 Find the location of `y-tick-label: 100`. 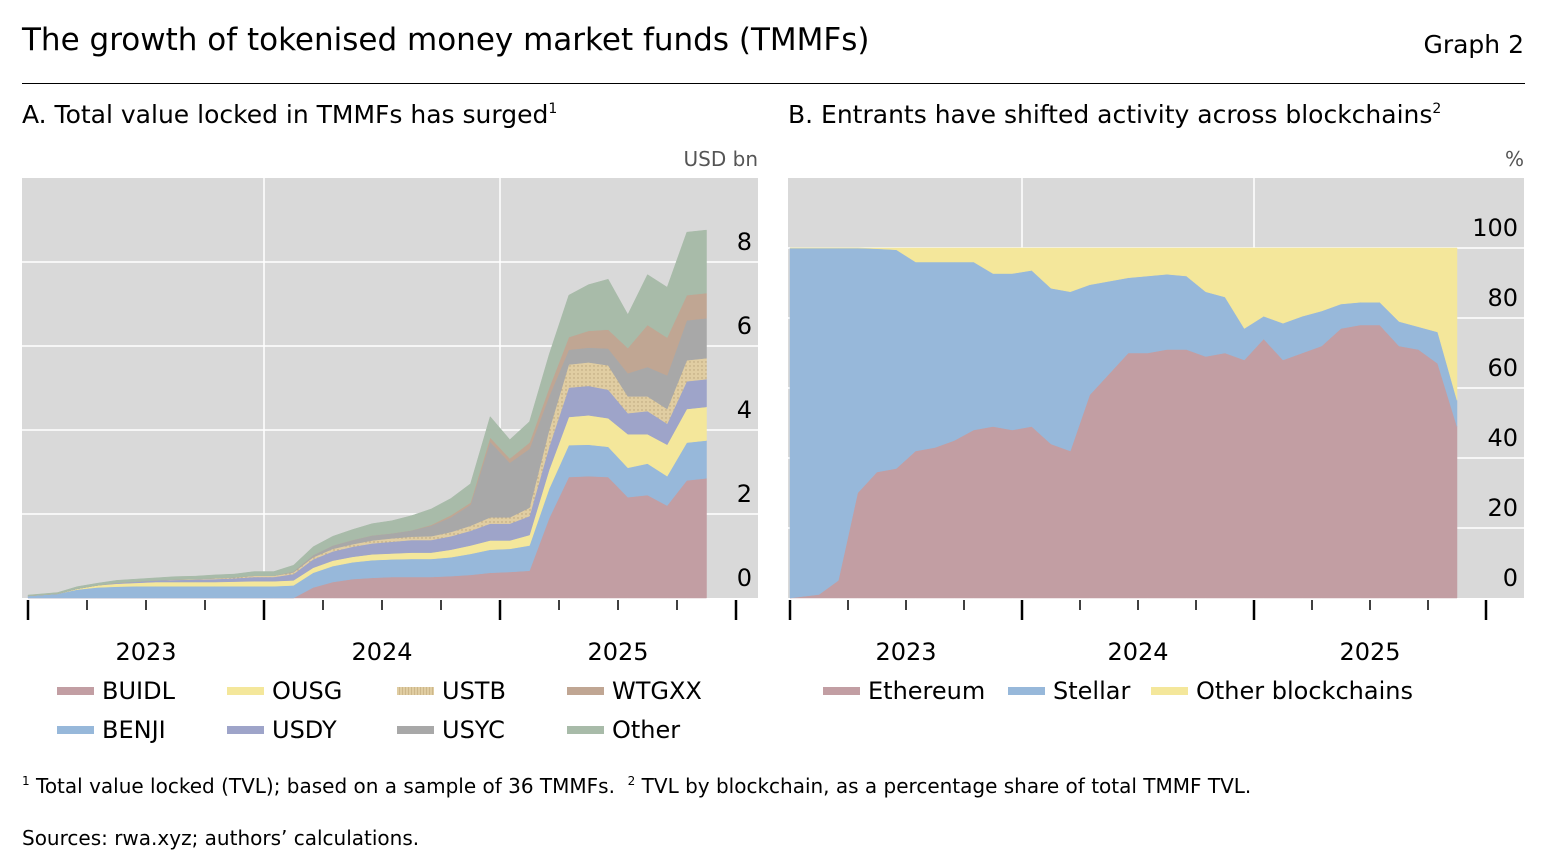

y-tick-label: 100 is located at coordinates (1495, 228).